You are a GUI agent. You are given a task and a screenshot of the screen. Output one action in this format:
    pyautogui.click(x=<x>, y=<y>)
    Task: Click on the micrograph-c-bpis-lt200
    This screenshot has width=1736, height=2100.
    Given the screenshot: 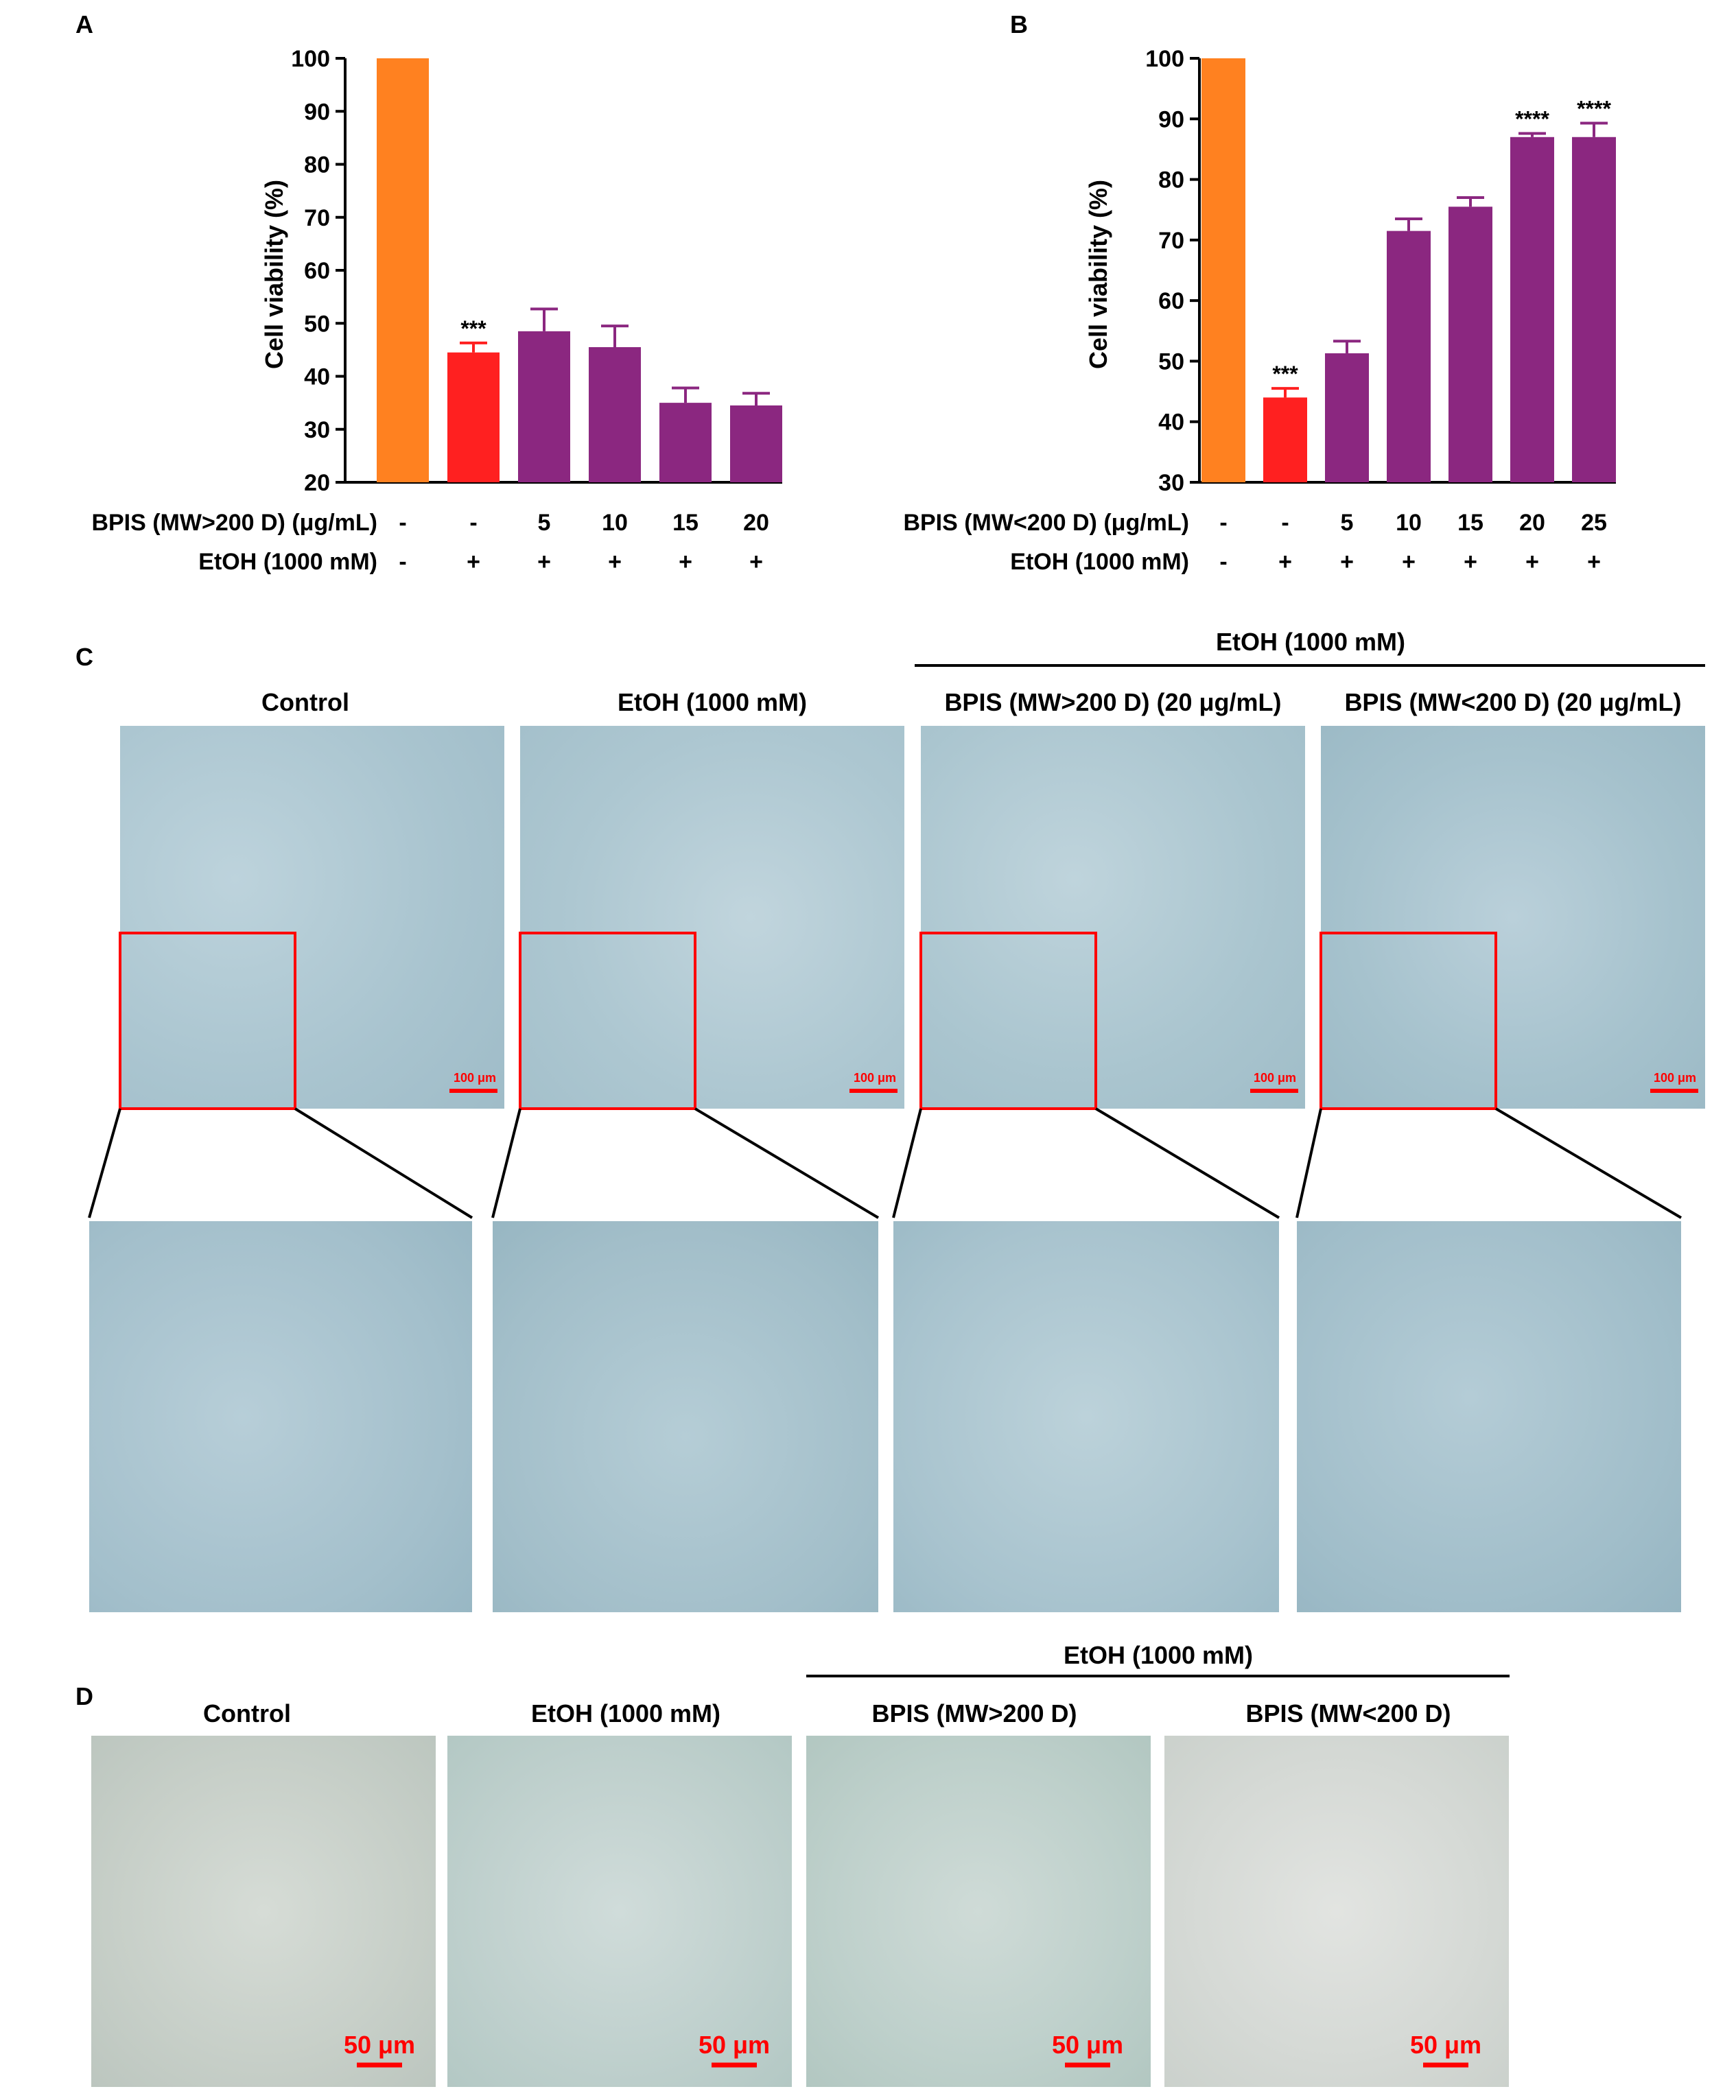 What is the action you would take?
    pyautogui.click(x=1513, y=917)
    